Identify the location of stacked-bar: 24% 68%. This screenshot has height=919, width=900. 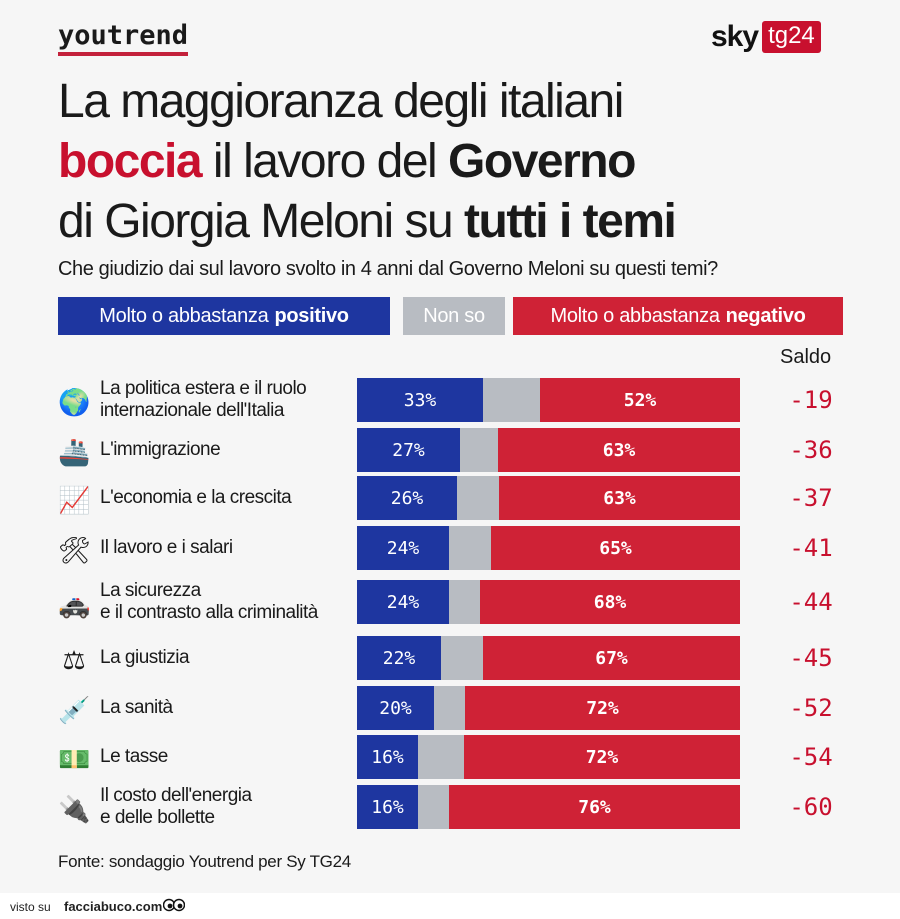
(548, 602).